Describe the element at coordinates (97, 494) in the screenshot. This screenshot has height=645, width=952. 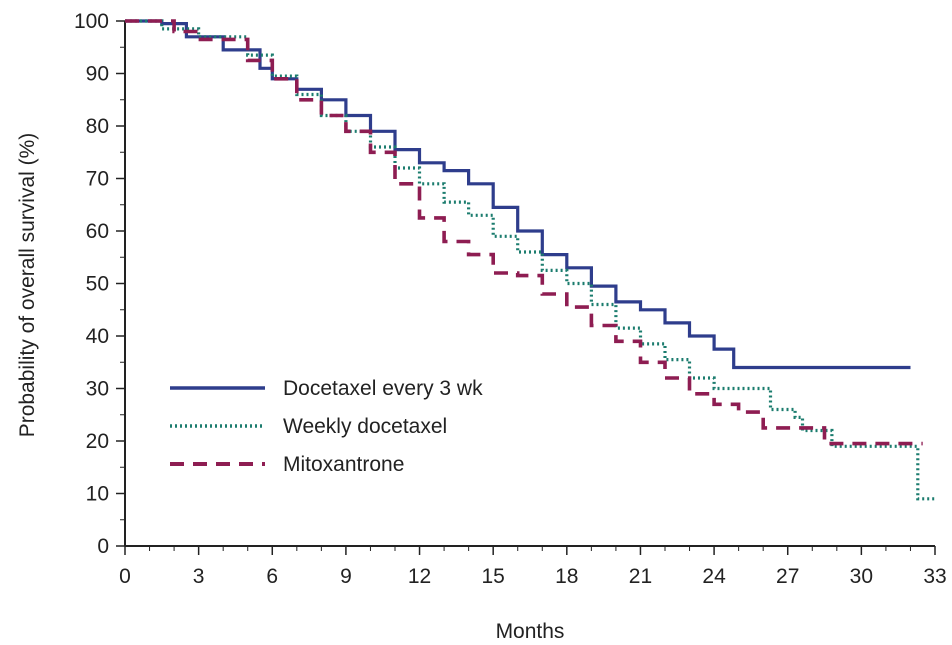
I see `y-tick-label: 10` at that location.